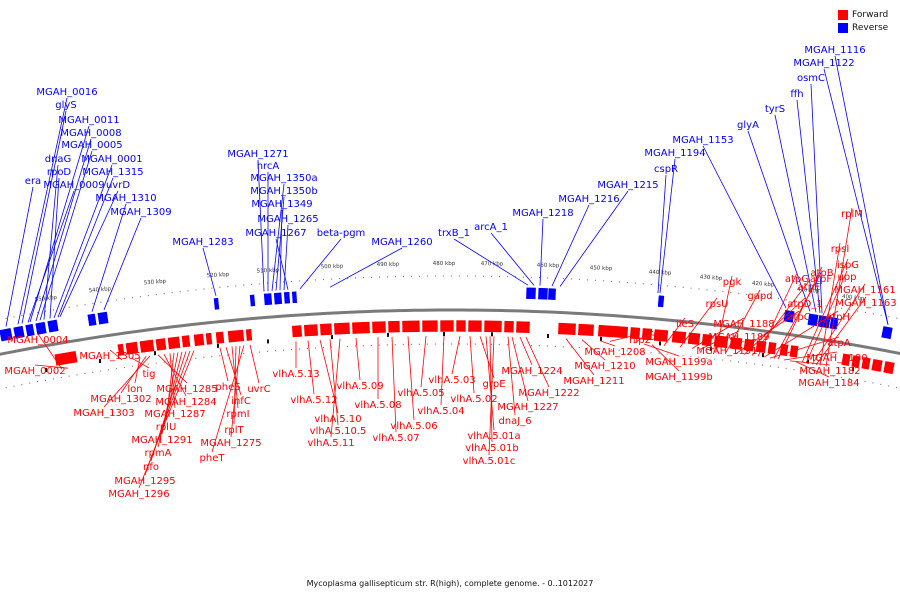  Describe the element at coordinates (492, 264) in the screenshot. I see `scale-tick-label: 470 kbp` at that location.